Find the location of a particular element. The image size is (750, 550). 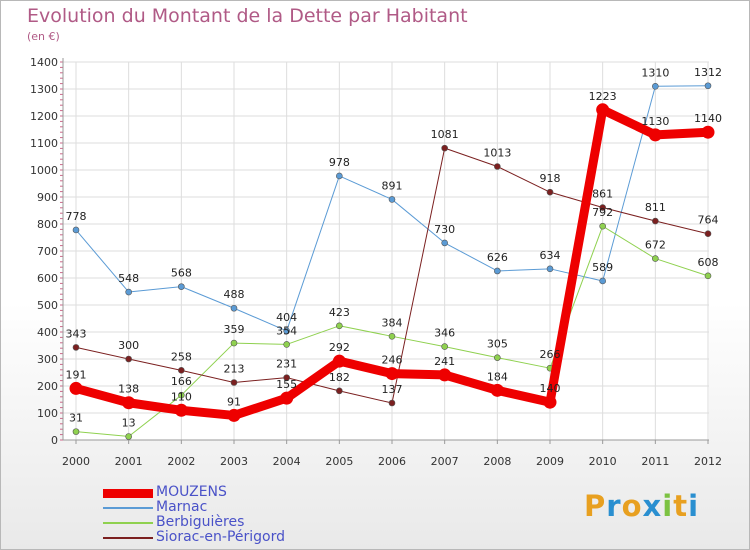

y-tick-label: 700 is located at coordinates (47, 251).